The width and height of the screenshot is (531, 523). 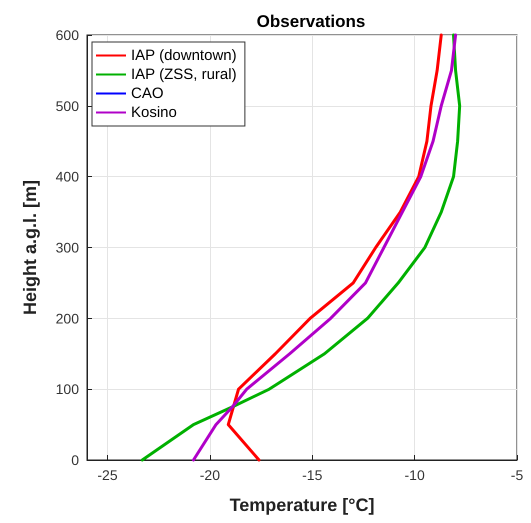 I want to click on x-tick-label: -5, so click(x=517, y=475).